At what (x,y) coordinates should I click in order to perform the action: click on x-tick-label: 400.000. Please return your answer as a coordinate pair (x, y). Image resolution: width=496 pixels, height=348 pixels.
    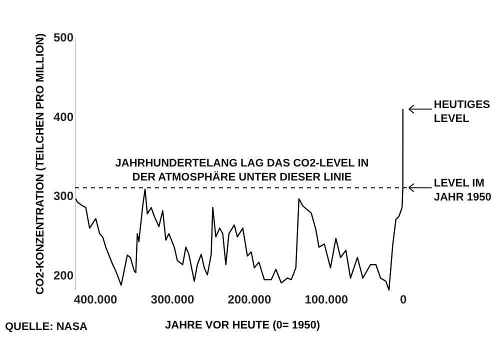
    Looking at the image, I should click on (96, 299).